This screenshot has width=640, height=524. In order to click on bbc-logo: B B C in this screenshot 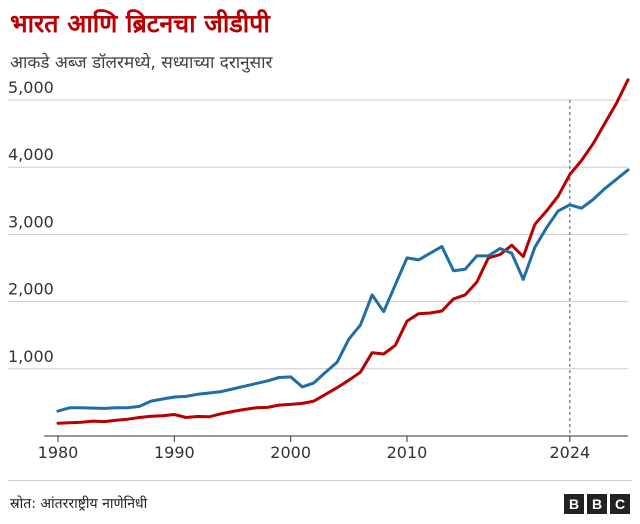, I will do `click(597, 504)`.